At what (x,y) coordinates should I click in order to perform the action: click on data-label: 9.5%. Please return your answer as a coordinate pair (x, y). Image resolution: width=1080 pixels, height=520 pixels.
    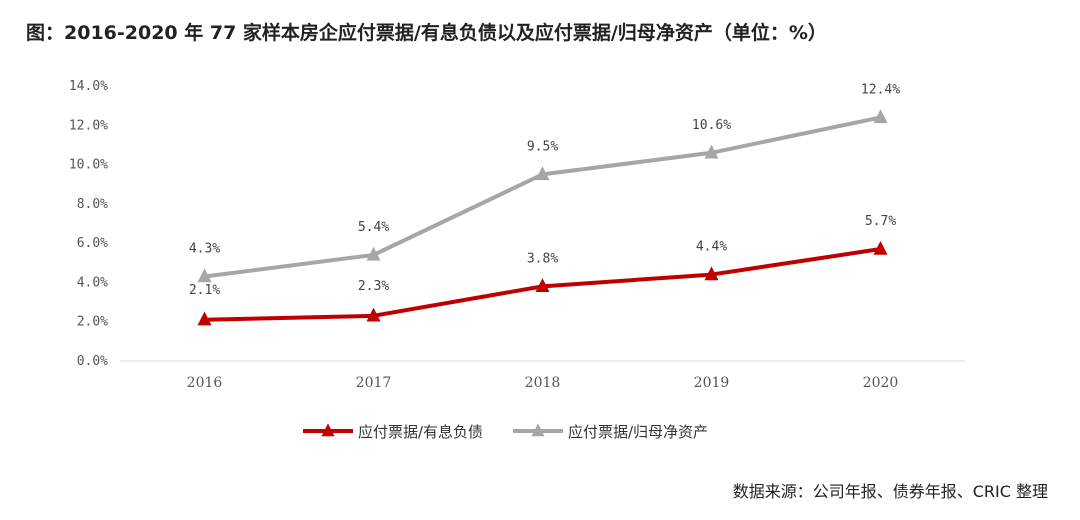
    Looking at the image, I should click on (542, 146).